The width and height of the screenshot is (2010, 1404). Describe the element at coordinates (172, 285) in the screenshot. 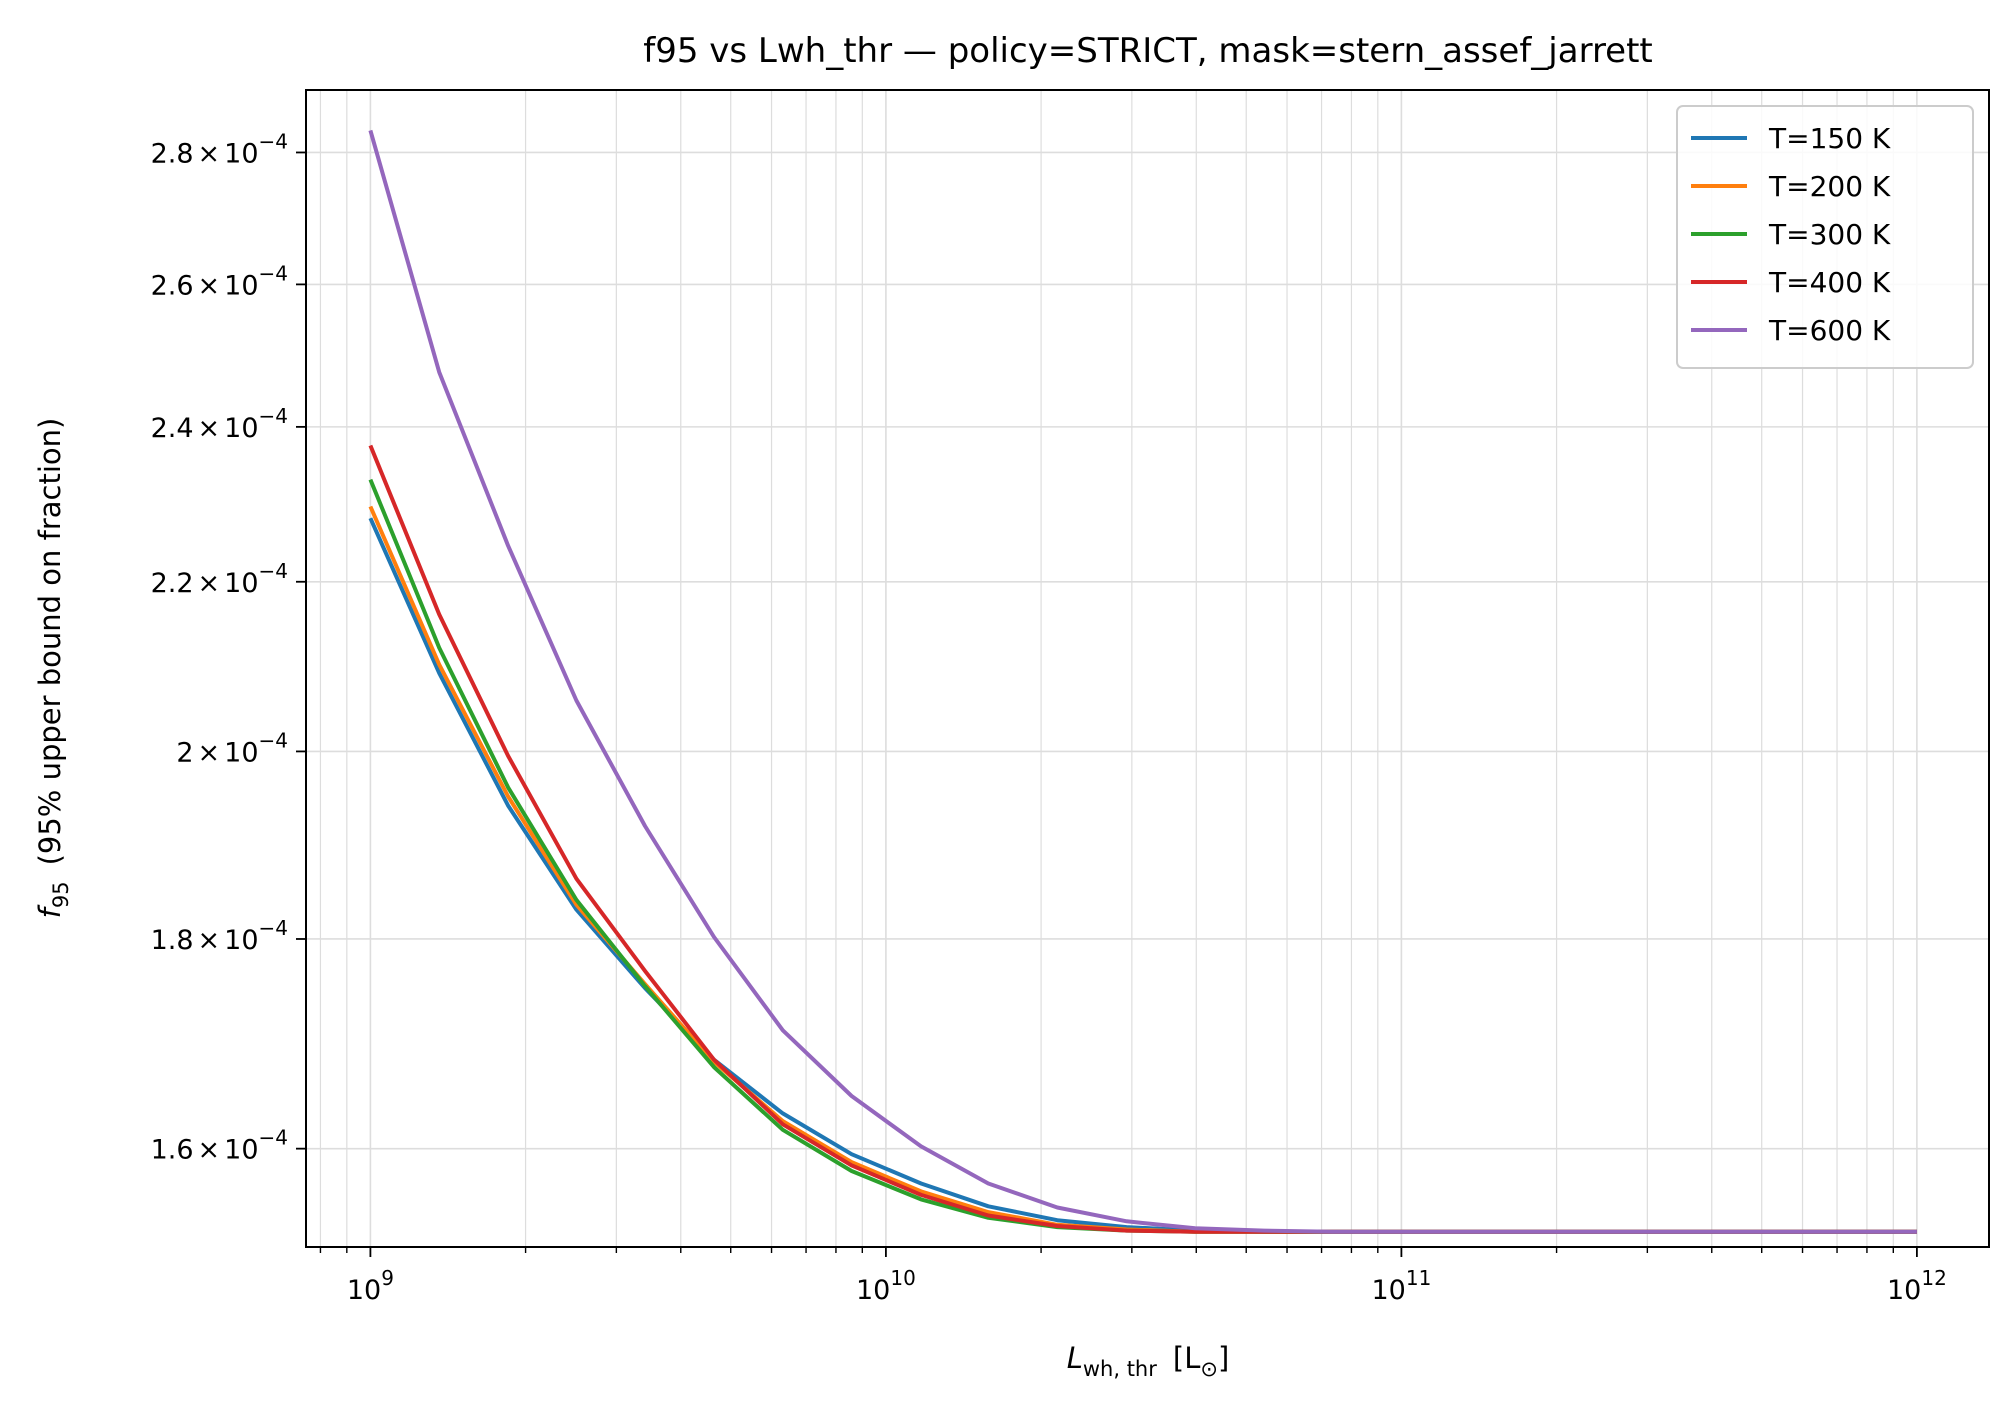

I see `y-tick-mantissa: 2.6` at that location.